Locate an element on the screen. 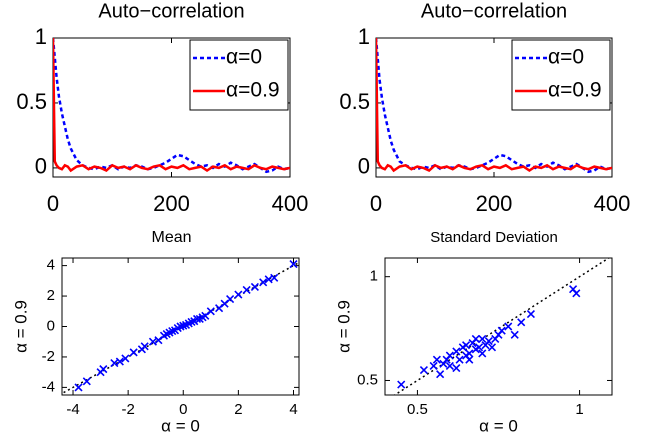 This screenshot has width=667, height=442. x-tick-label: -2 is located at coordinates (127, 409).